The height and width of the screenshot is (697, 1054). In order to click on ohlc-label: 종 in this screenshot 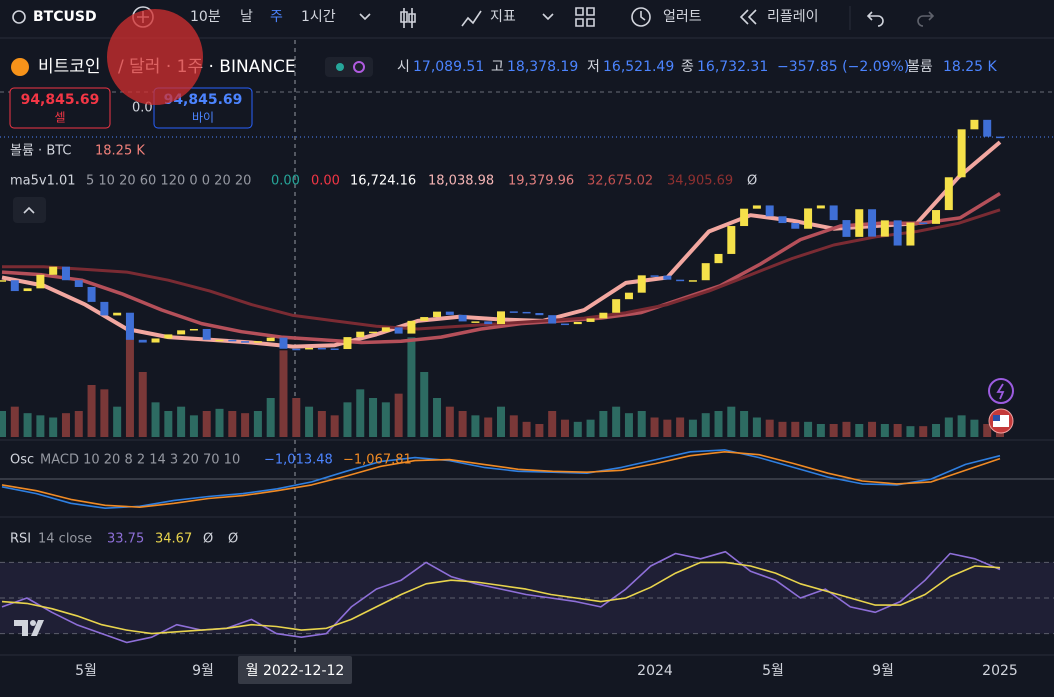, I will do `click(687, 67)`.